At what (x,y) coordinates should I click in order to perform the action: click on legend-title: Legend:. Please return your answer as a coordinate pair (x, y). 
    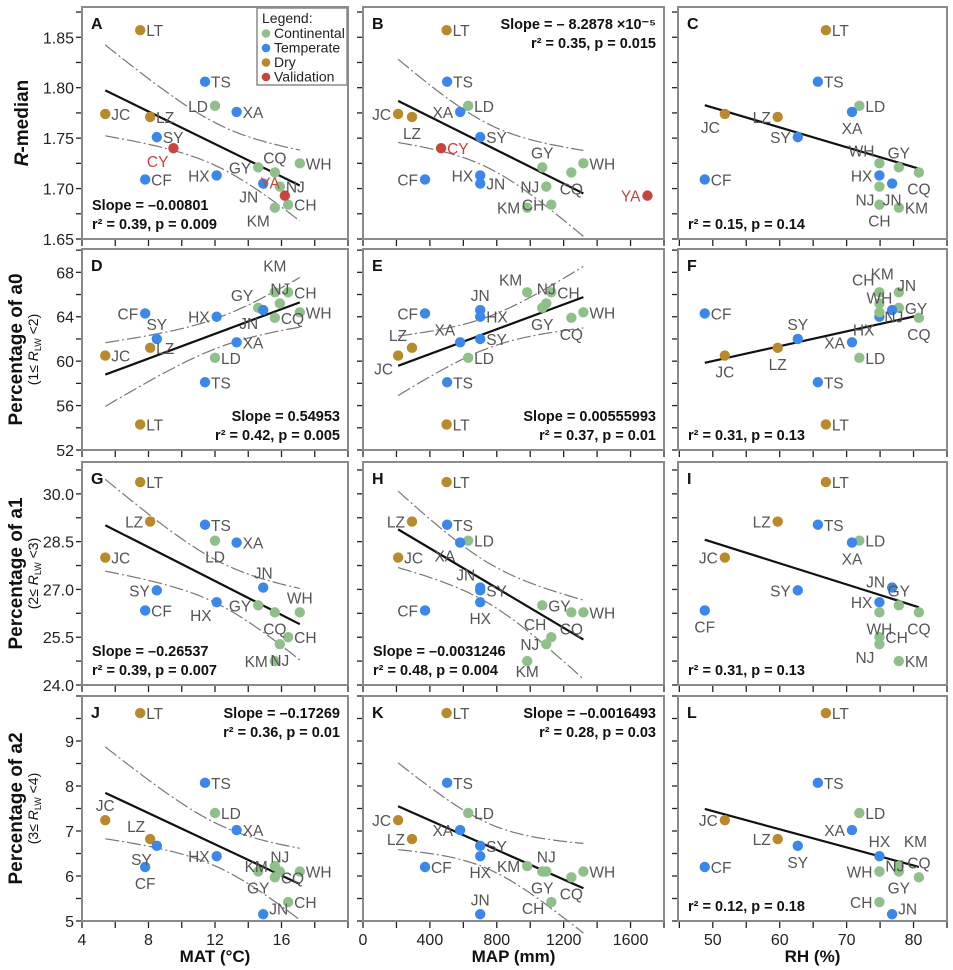
    Looking at the image, I should click on (287, 18).